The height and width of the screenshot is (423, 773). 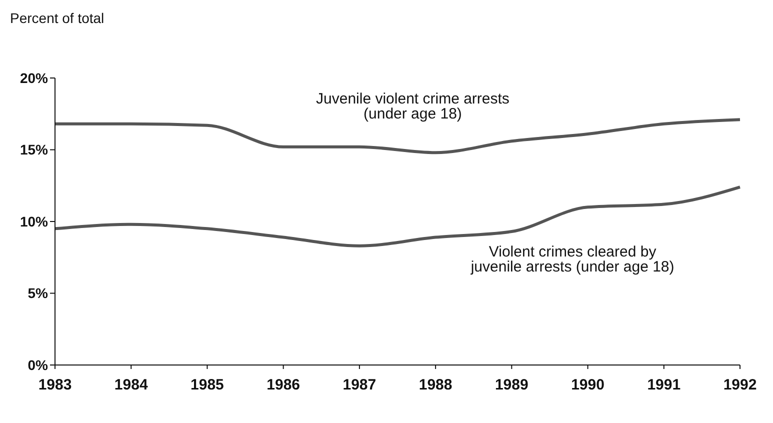 I want to click on x-tick-label: 1990, so click(x=587, y=385).